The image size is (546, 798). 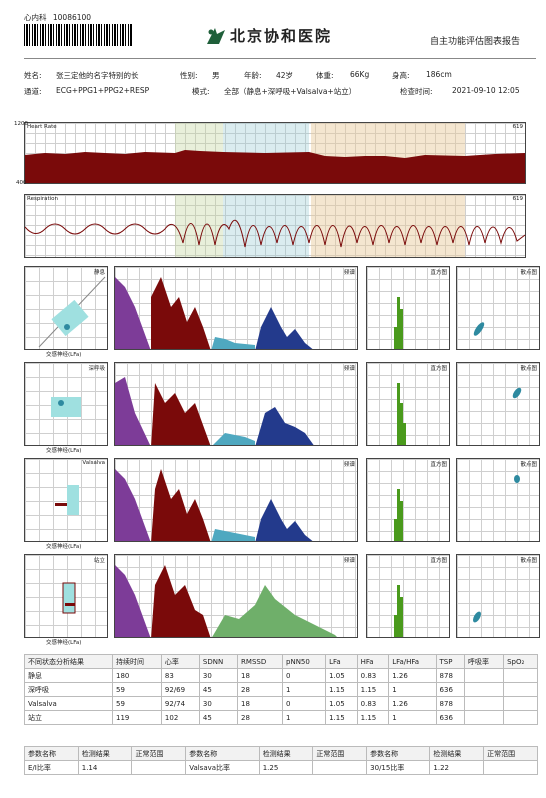 I want to click on patient-id: 10086100, so click(x=72, y=17).